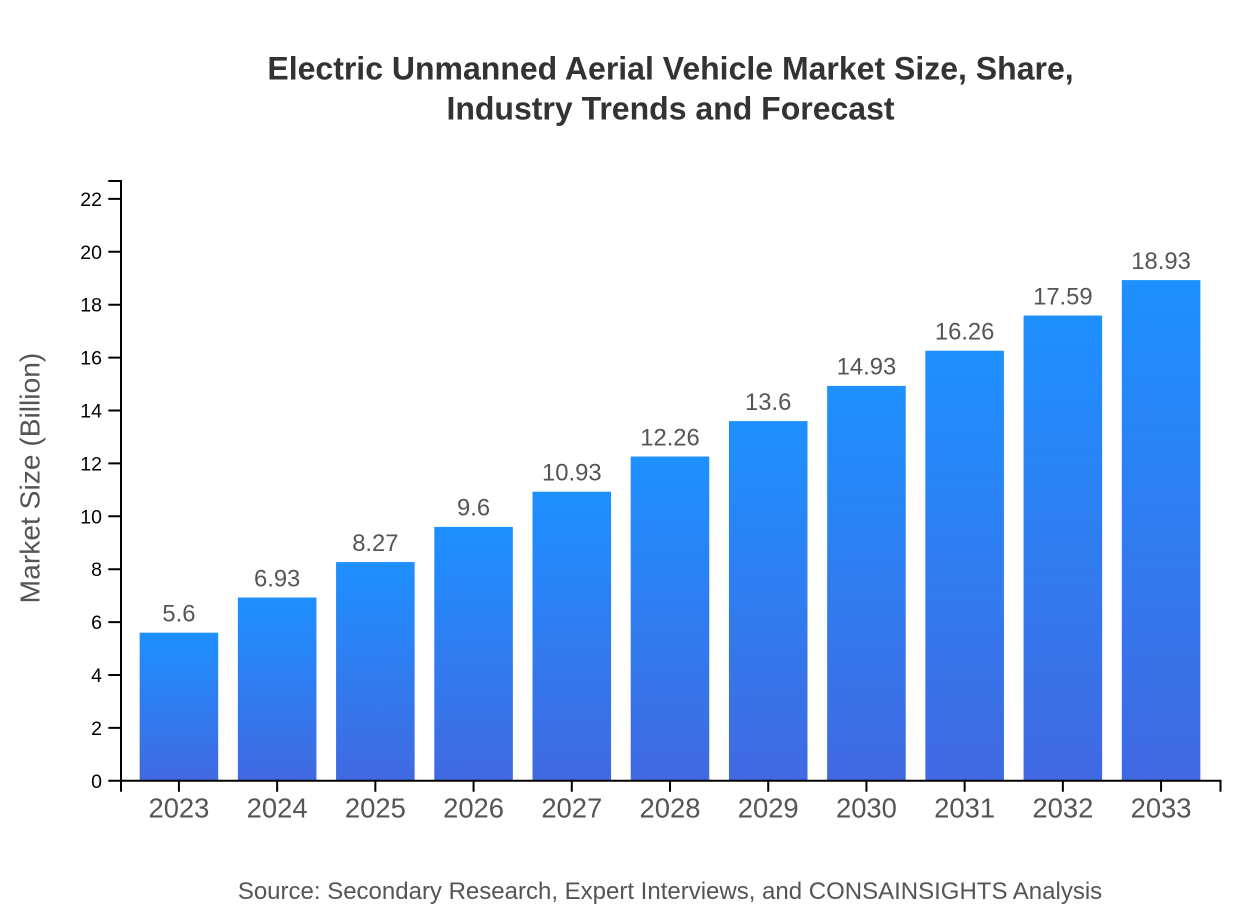  What do you see at coordinates (473, 807) in the screenshot?
I see `svg-text: 2026` at bounding box center [473, 807].